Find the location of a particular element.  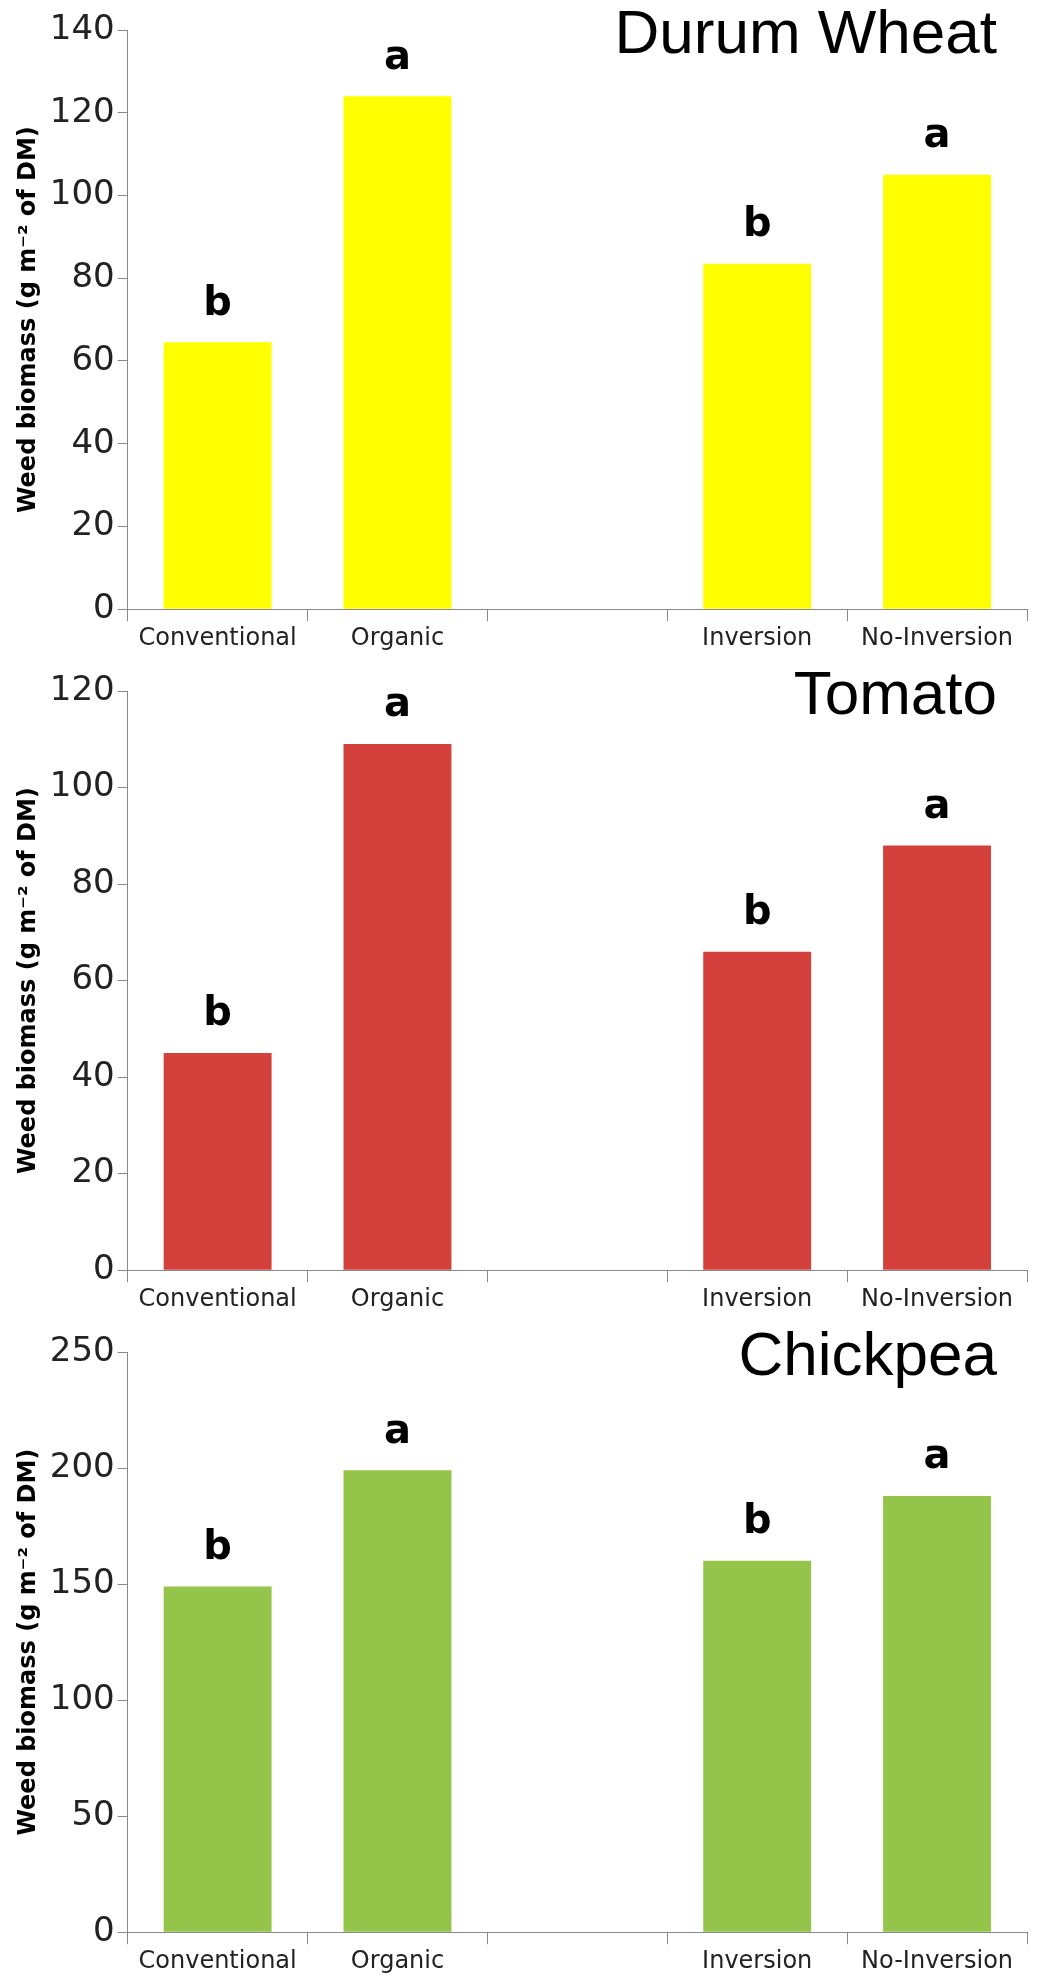

chart-title: Tomato is located at coordinates (895, 693).